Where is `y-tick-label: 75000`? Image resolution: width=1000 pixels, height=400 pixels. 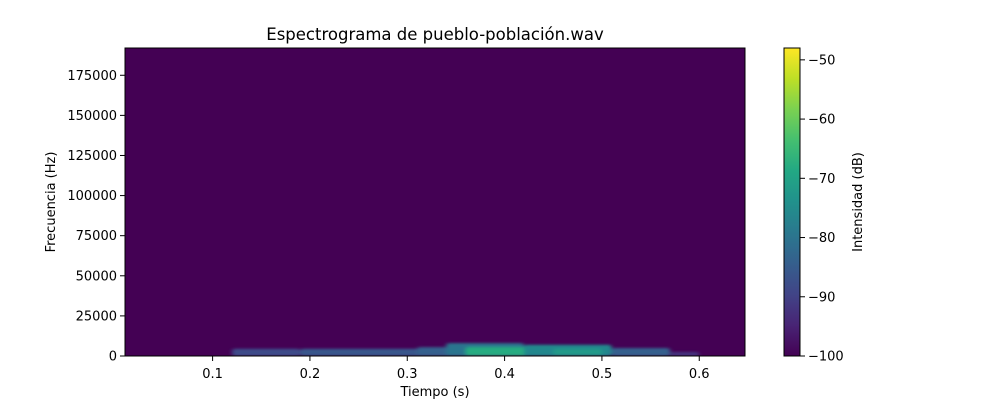
y-tick-label: 75000 is located at coordinates (96, 236).